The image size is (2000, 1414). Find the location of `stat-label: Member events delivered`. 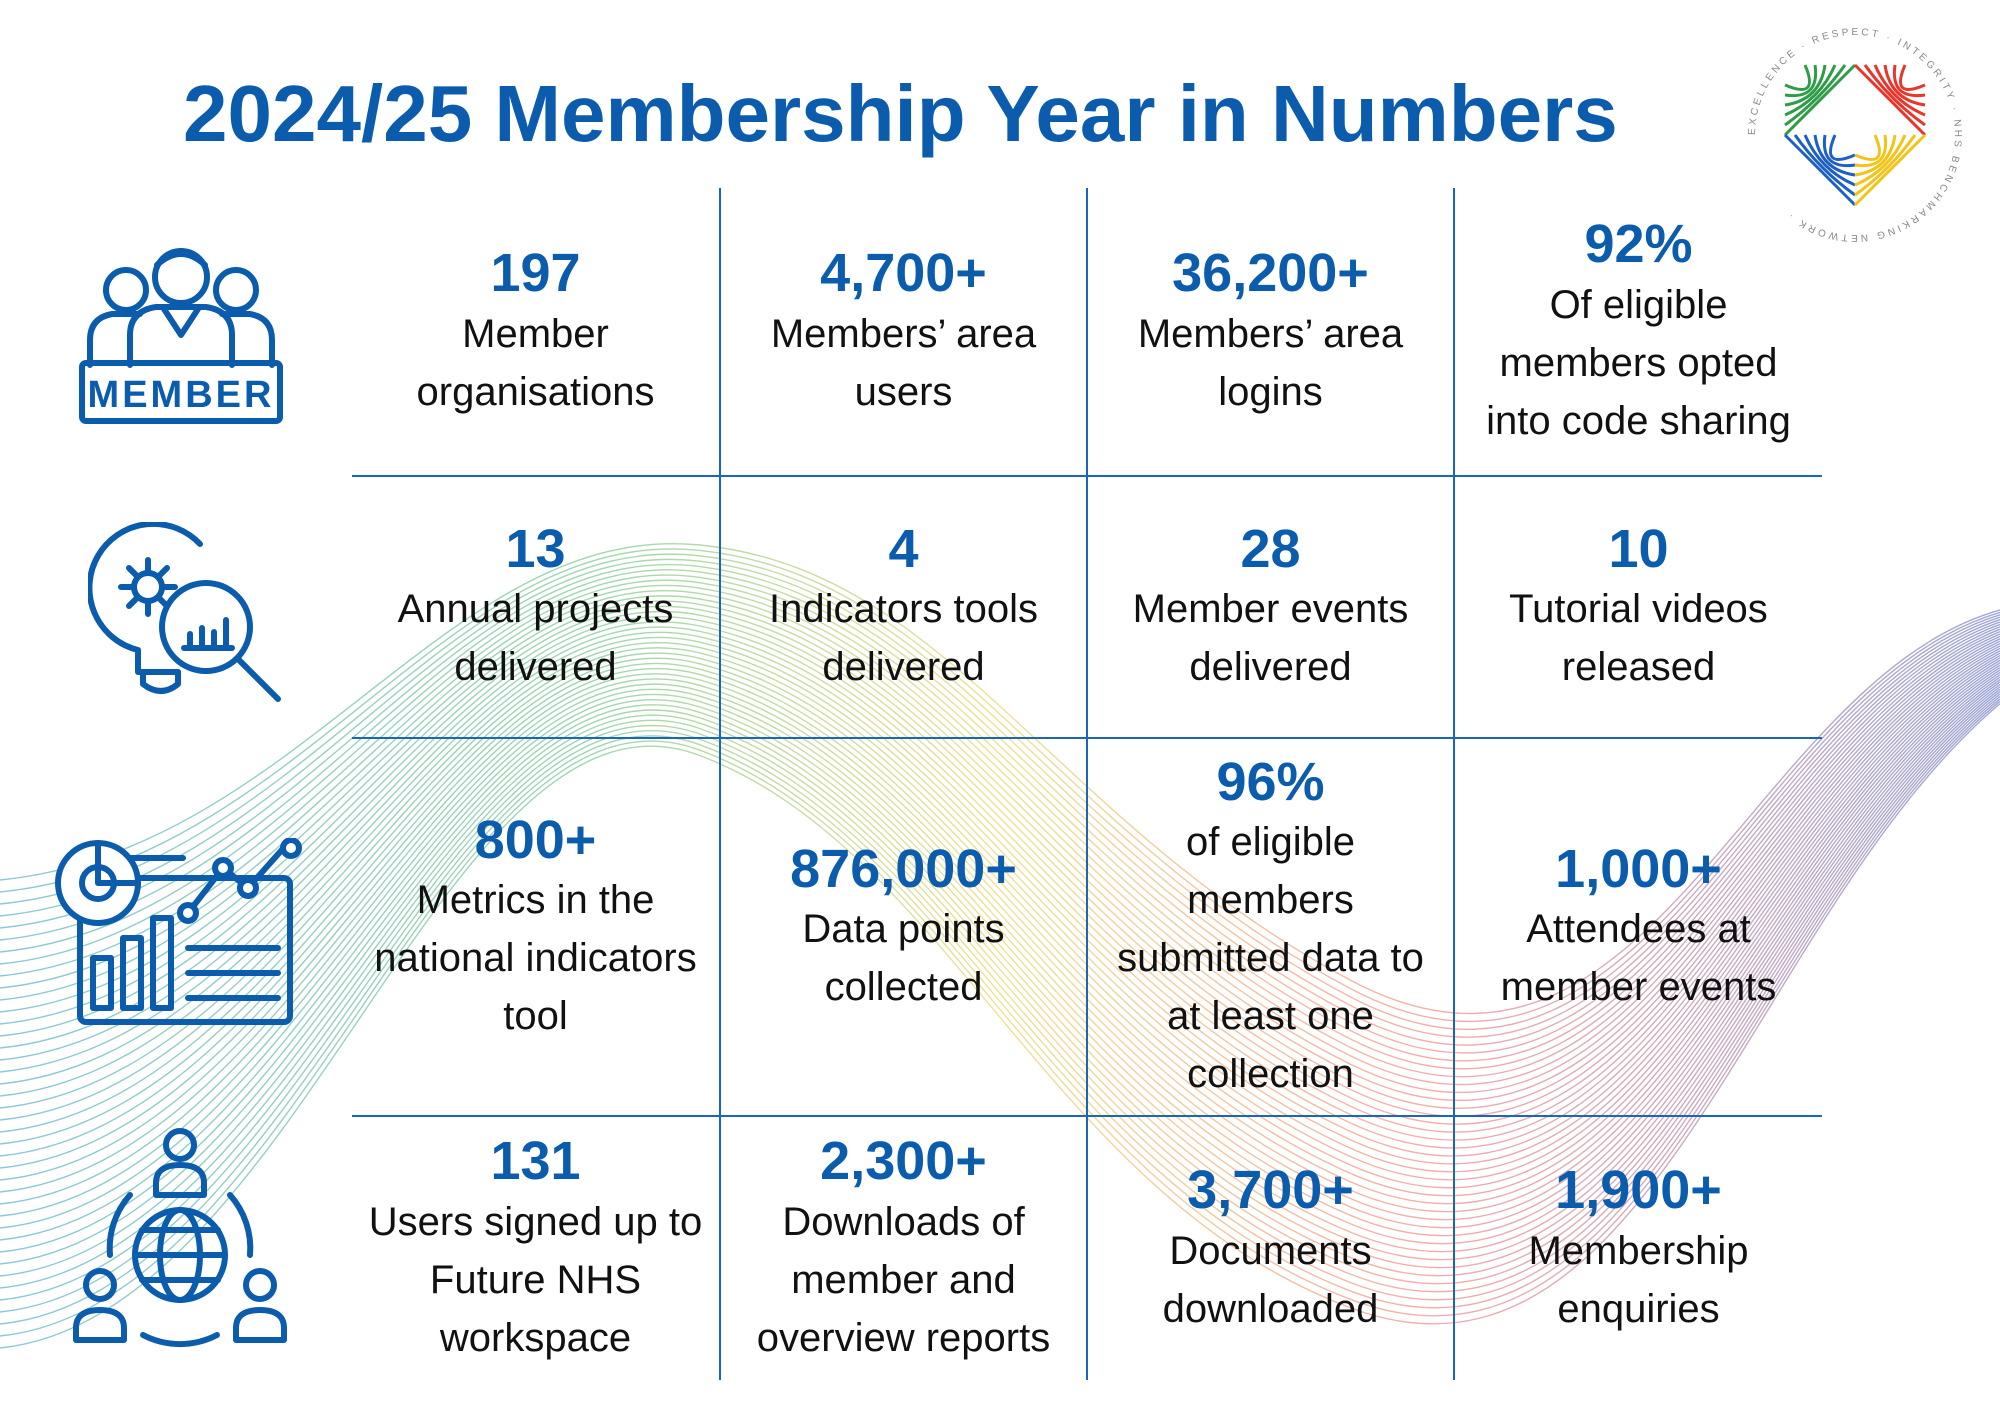

stat-label: Member events delivered is located at coordinates (1270, 638).